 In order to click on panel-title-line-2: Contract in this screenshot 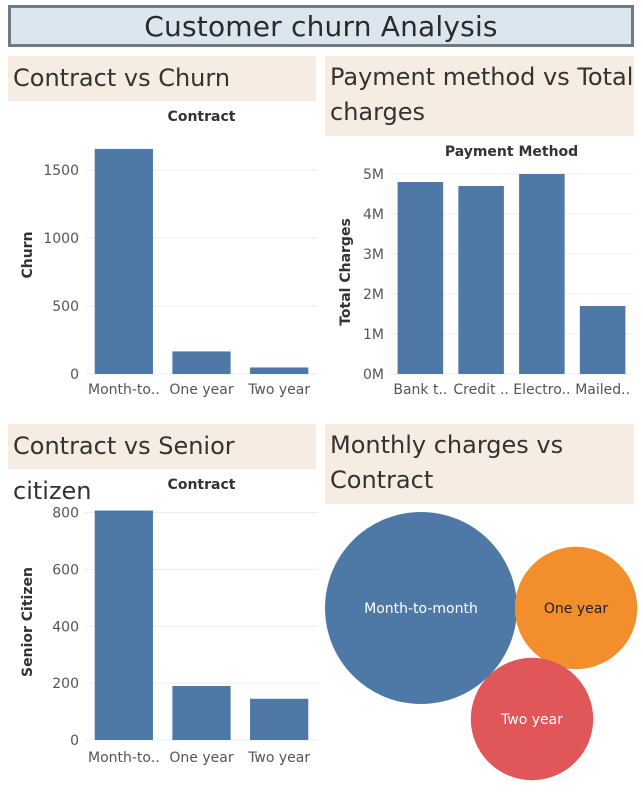, I will do `click(382, 480)`.